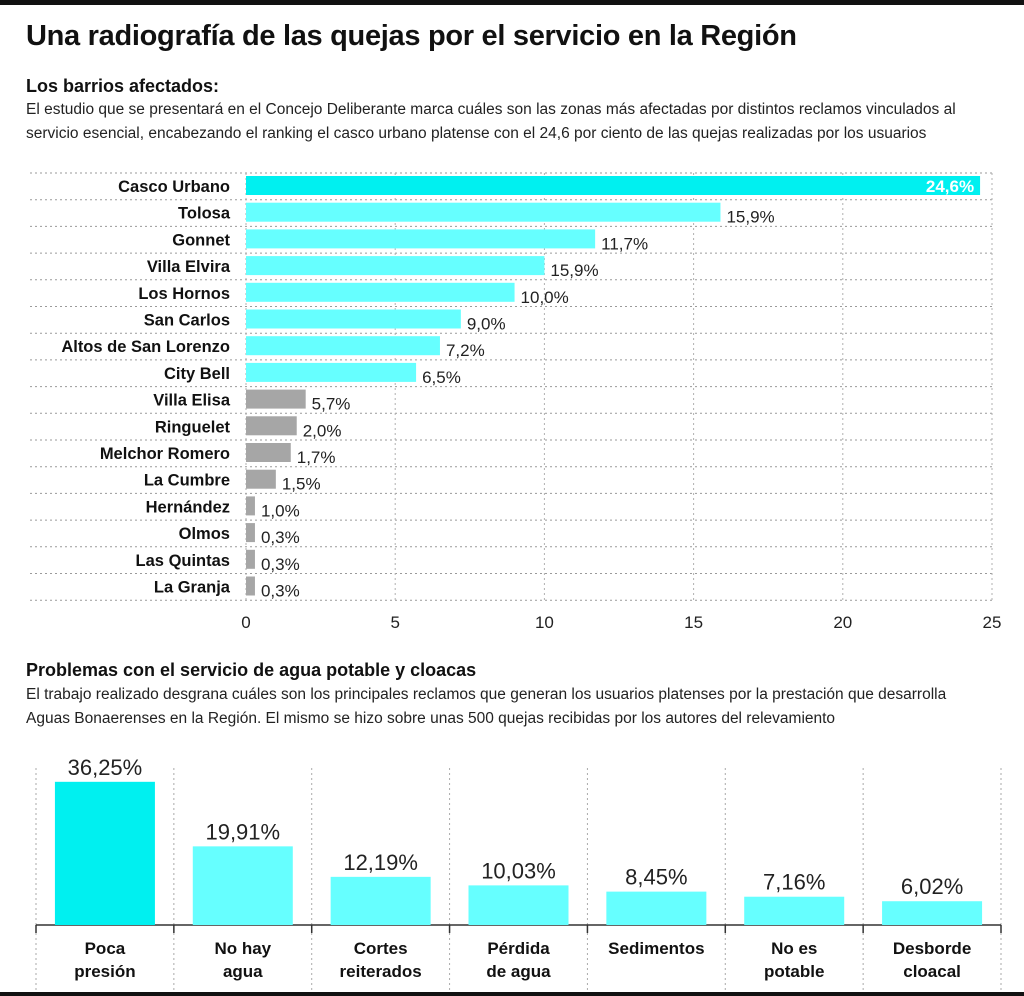 This screenshot has width=1024, height=996. Describe the element at coordinates (204, 534) in the screenshot. I see `category-label: Olmos` at that location.